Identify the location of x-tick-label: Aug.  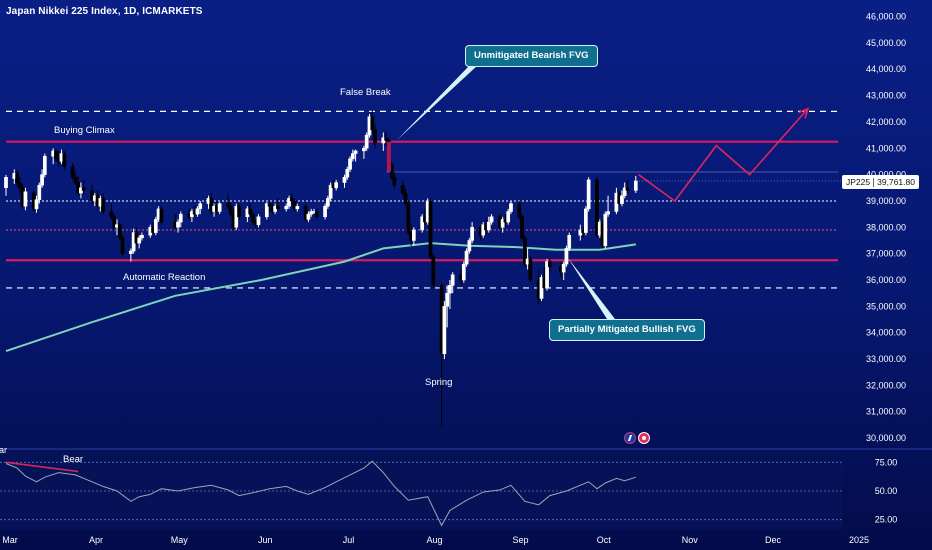
(434, 540).